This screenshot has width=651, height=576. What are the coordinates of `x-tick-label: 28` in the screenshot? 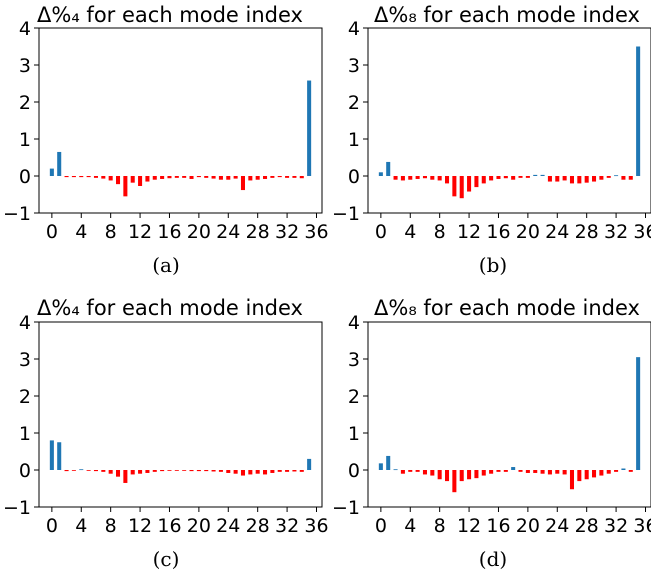 It's located at (258, 526).